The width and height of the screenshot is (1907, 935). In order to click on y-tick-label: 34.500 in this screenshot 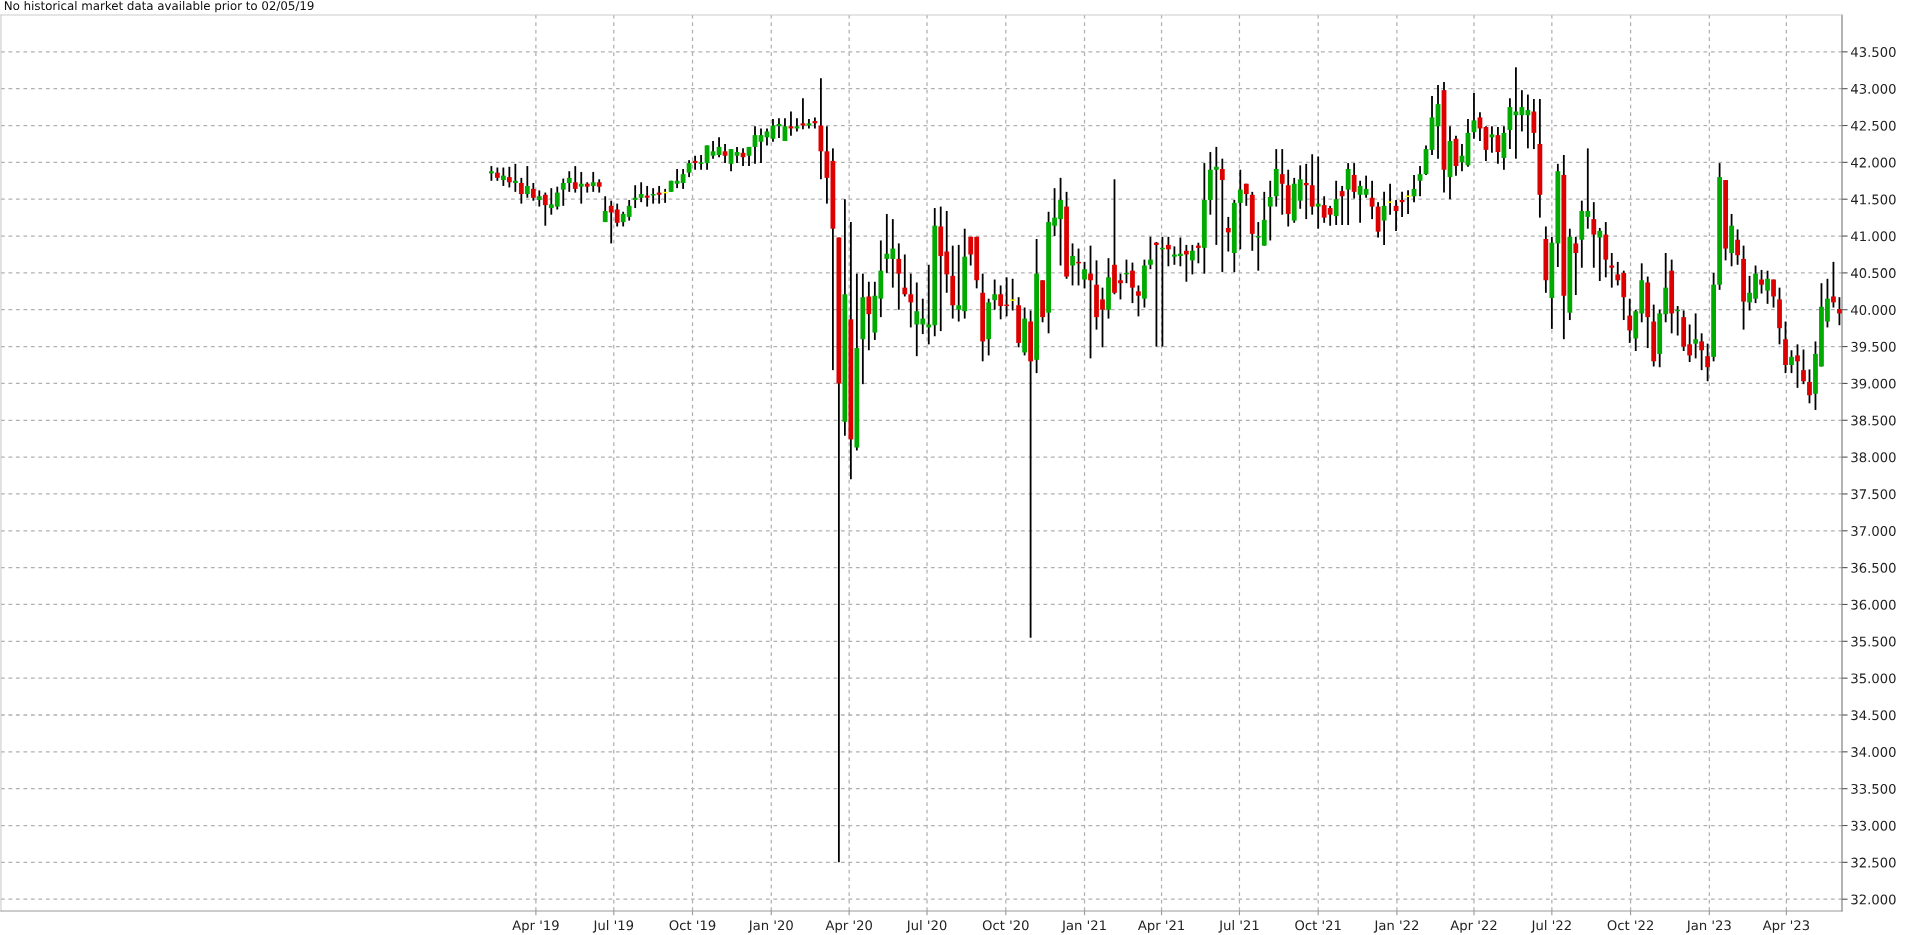, I will do `click(1873, 715)`.